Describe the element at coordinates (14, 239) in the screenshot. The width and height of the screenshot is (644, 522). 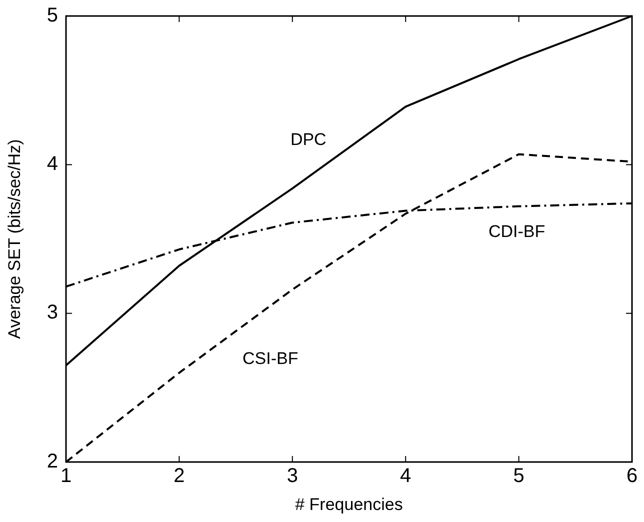
I see `y-axis-title: Average SET (bits/sec/Hz)` at that location.